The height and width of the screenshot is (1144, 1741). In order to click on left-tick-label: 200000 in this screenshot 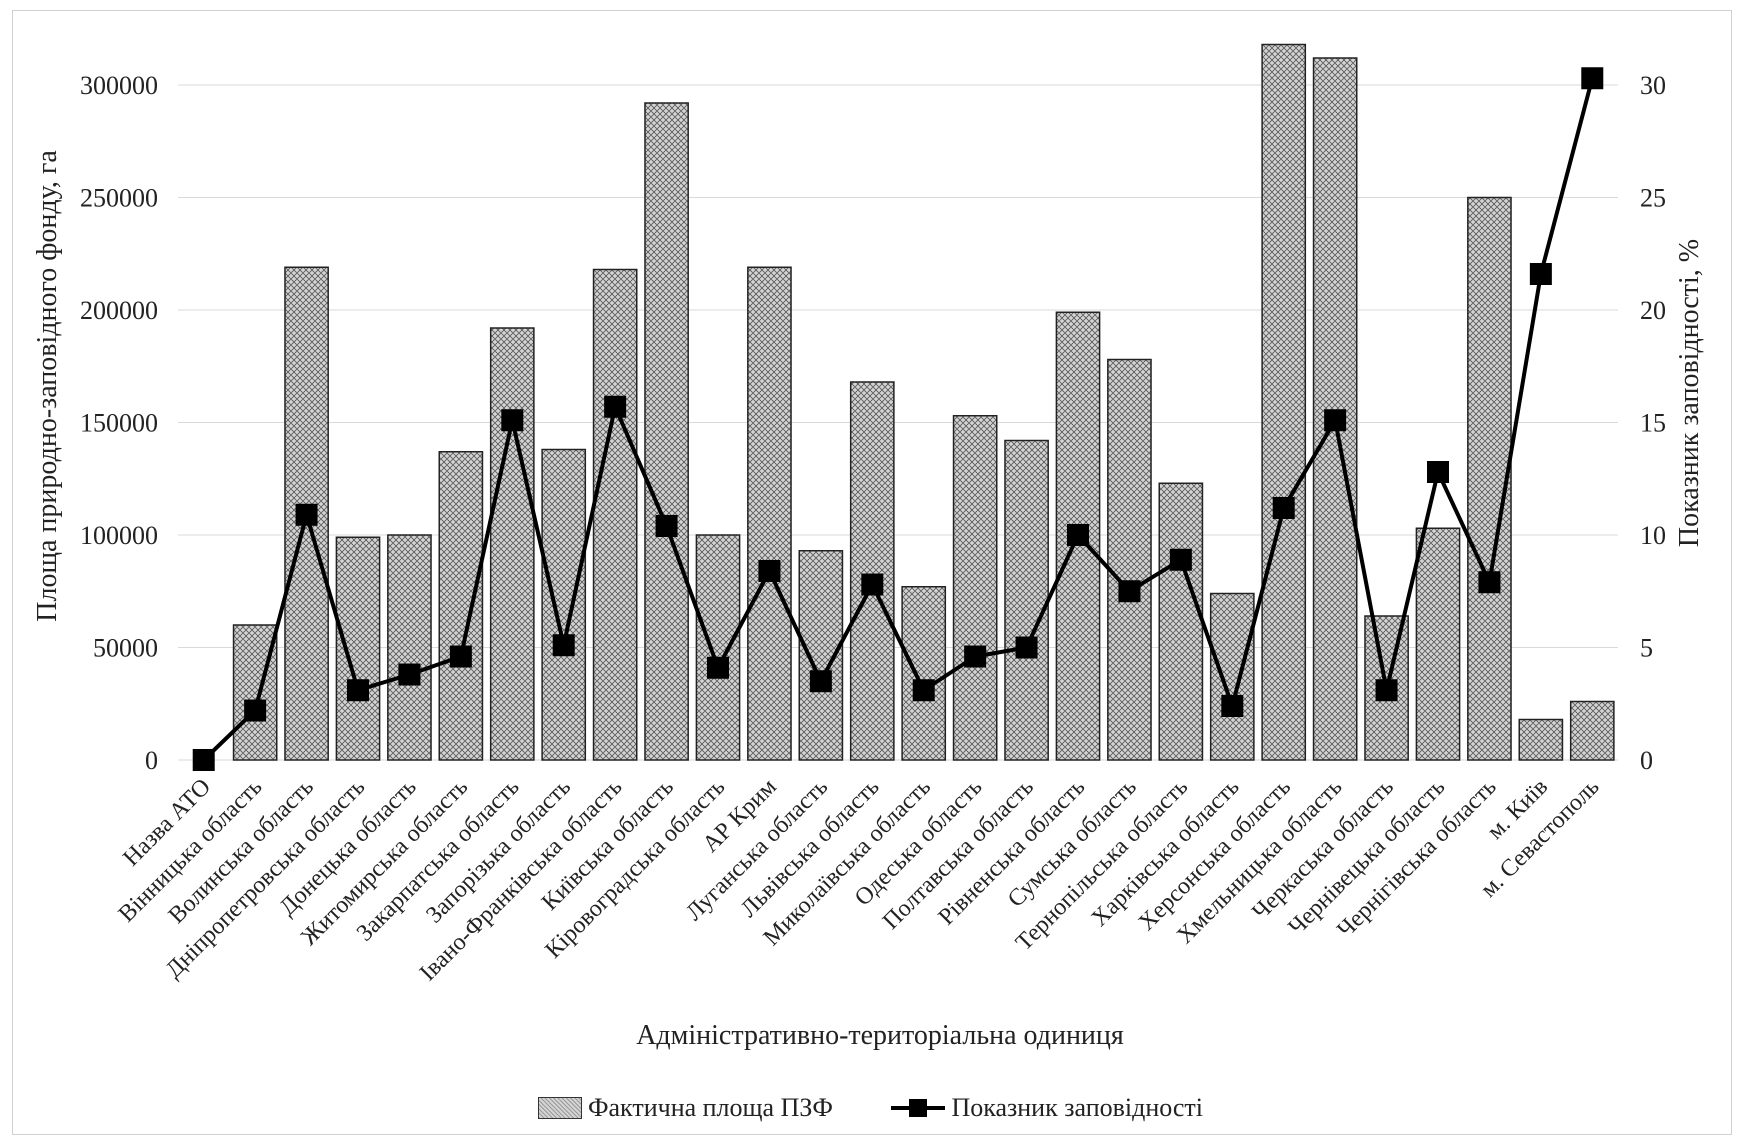, I will do `click(119, 310)`.